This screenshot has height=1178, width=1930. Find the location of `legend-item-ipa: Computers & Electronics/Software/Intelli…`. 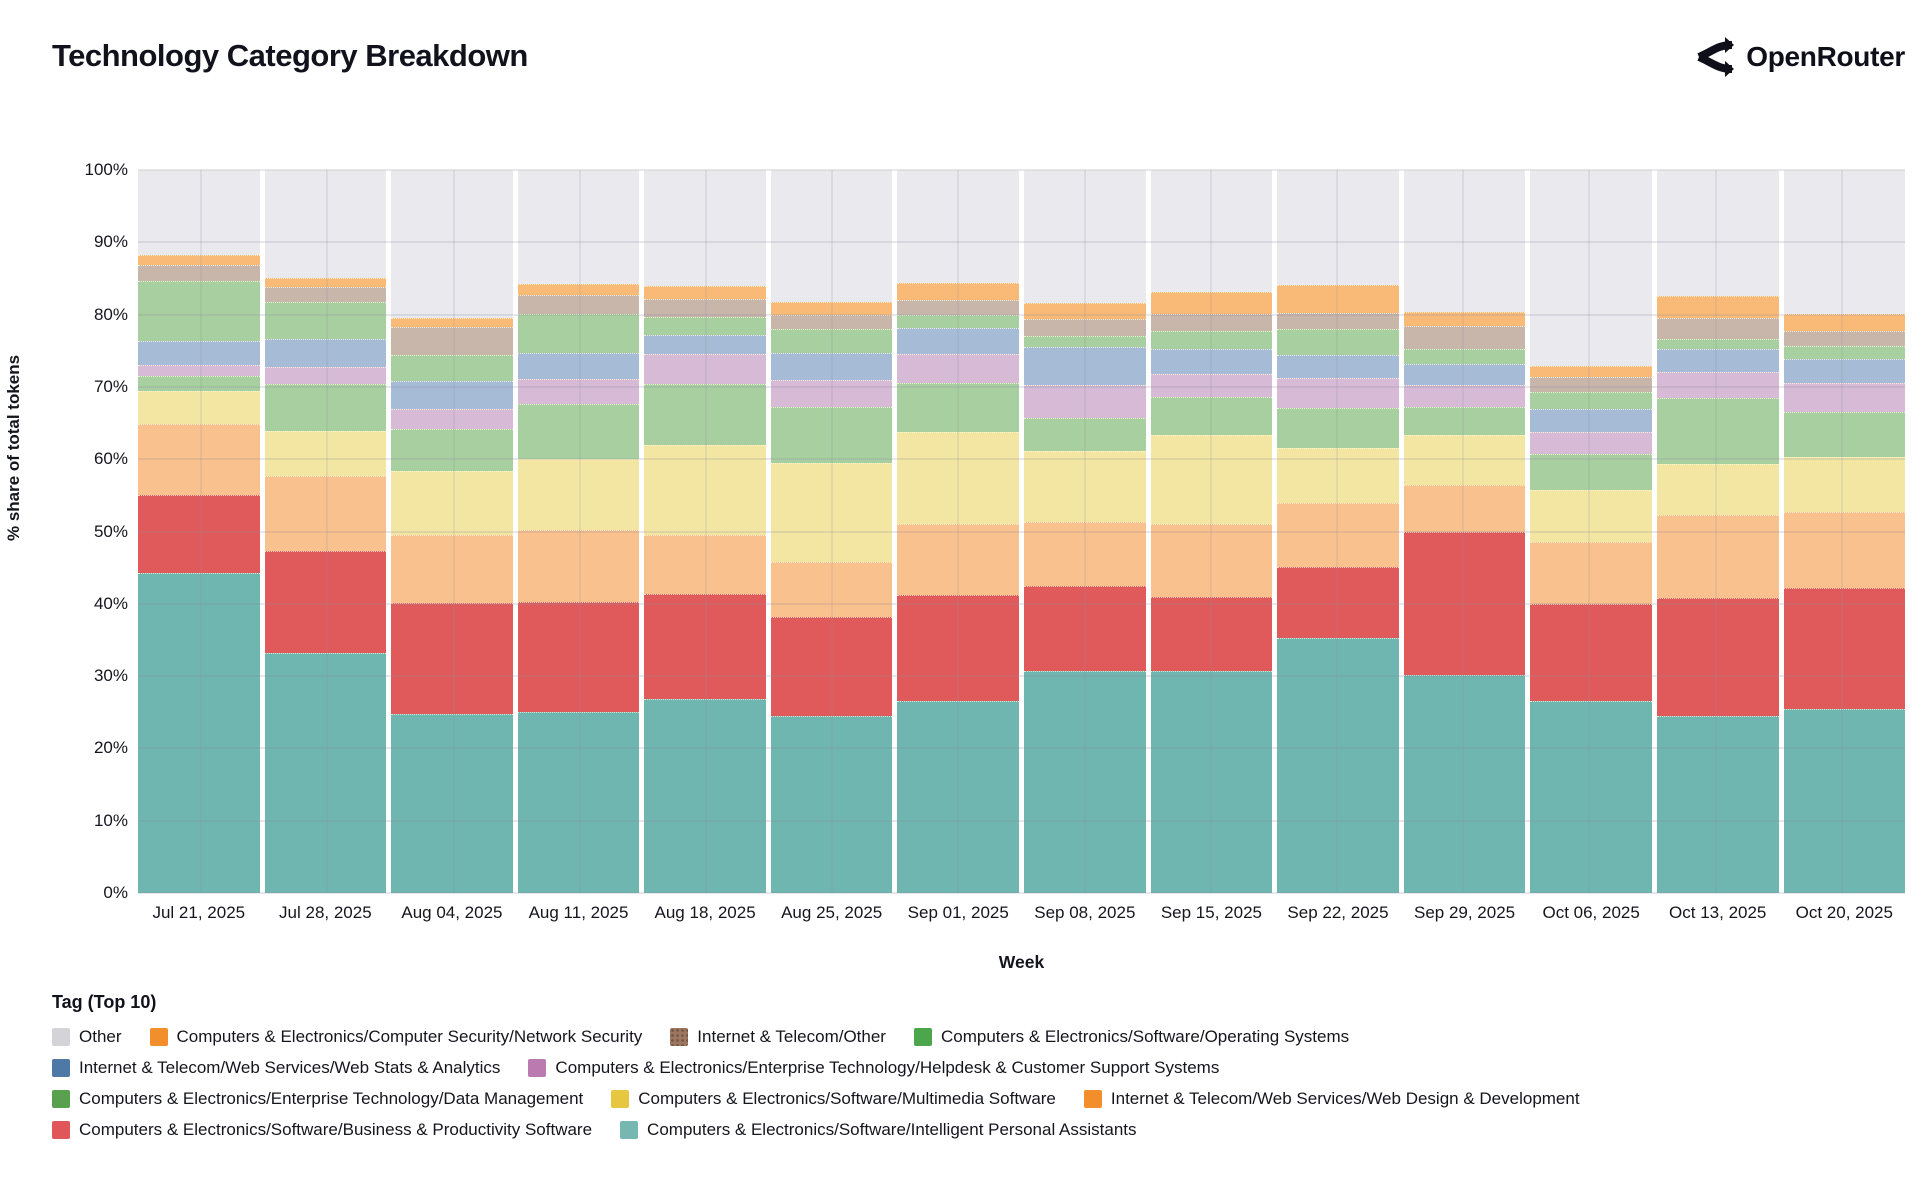

legend-item-ipa: Computers & Electronics/Software/Intelli… is located at coordinates (878, 1130).